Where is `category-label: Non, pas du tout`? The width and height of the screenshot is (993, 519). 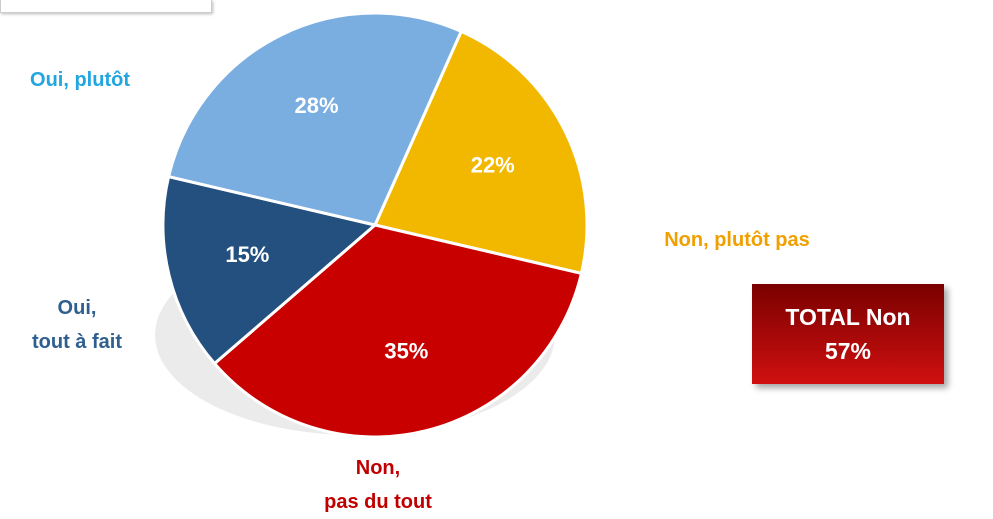 category-label: Non, pas du tout is located at coordinates (378, 485).